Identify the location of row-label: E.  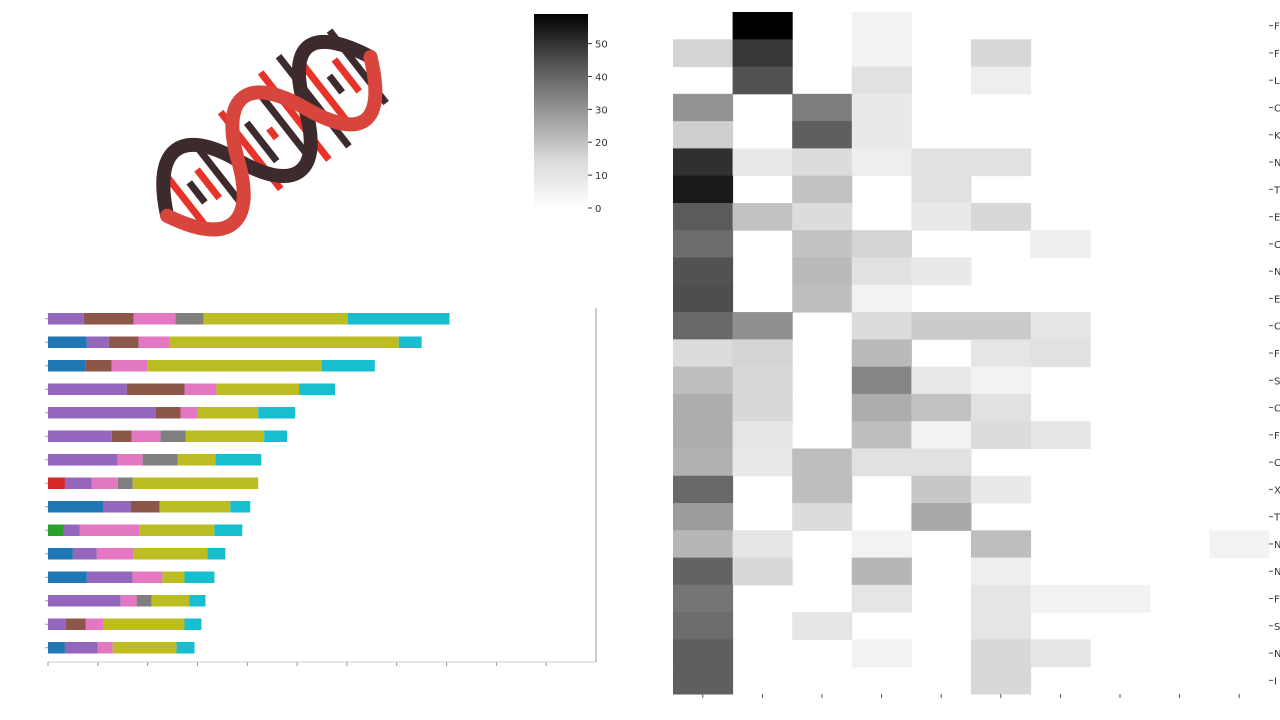
(1277, 218).